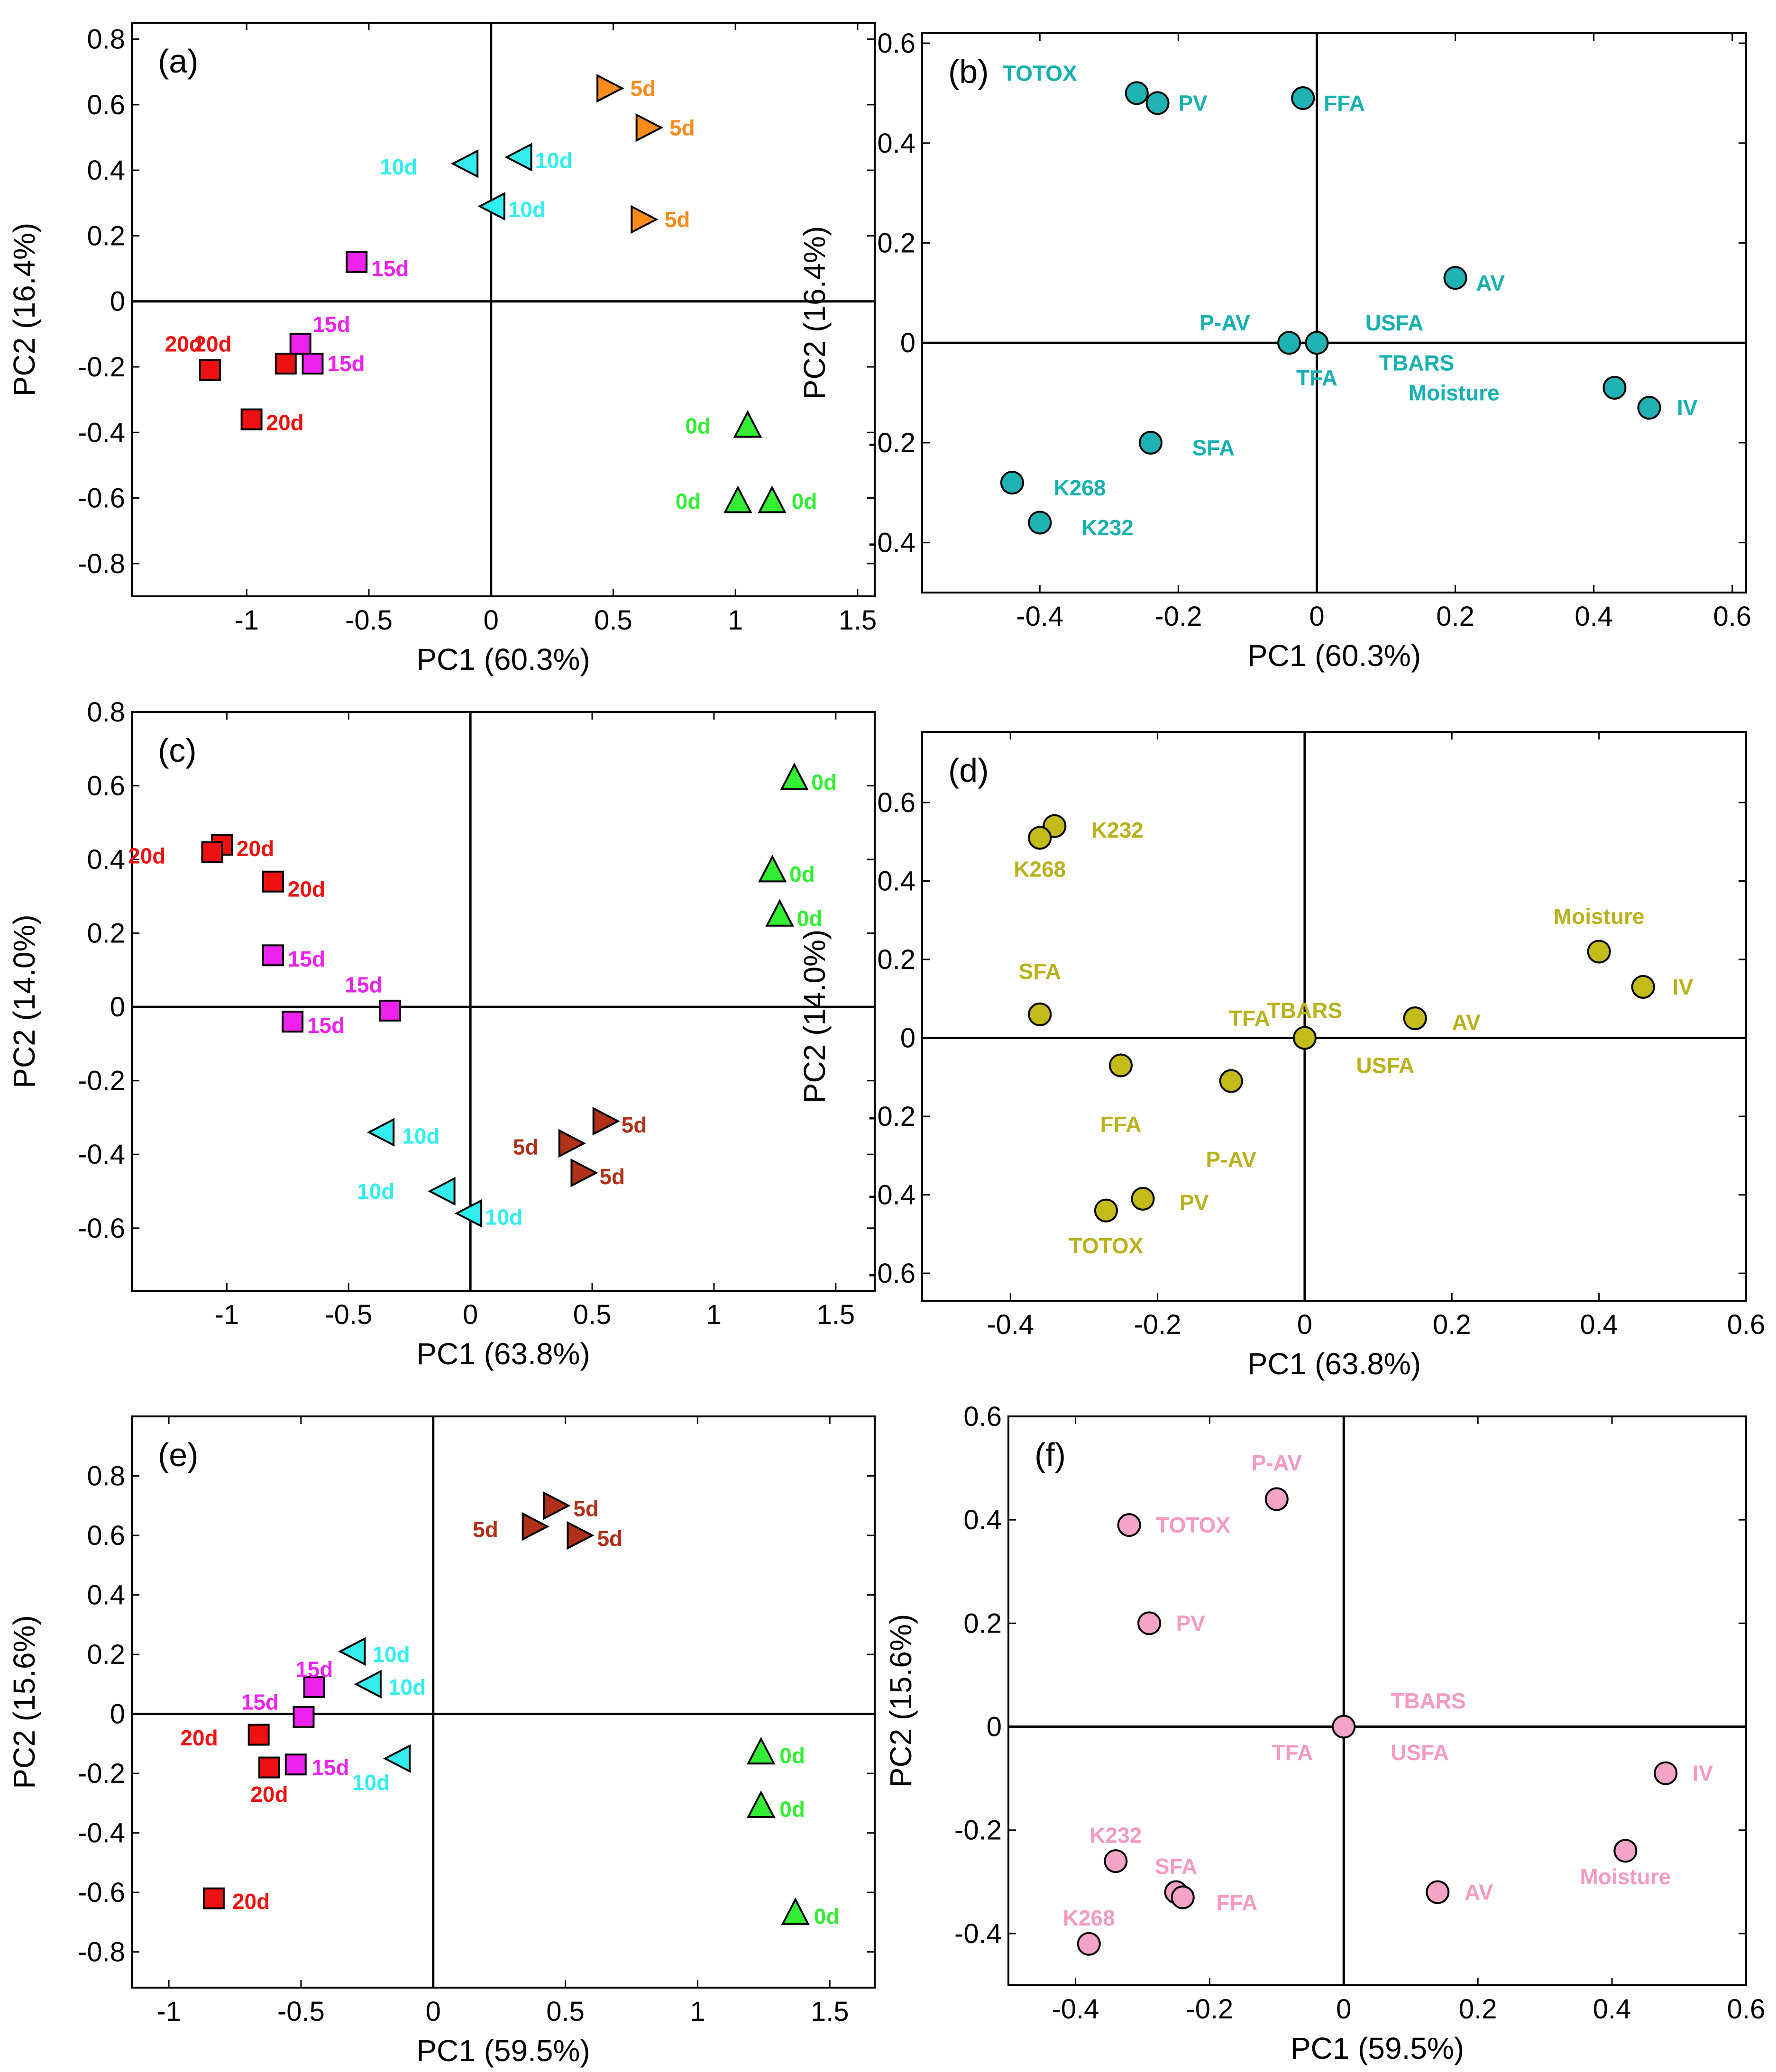  What do you see at coordinates (643, 88) in the screenshot?
I see `point-label: 5d` at bounding box center [643, 88].